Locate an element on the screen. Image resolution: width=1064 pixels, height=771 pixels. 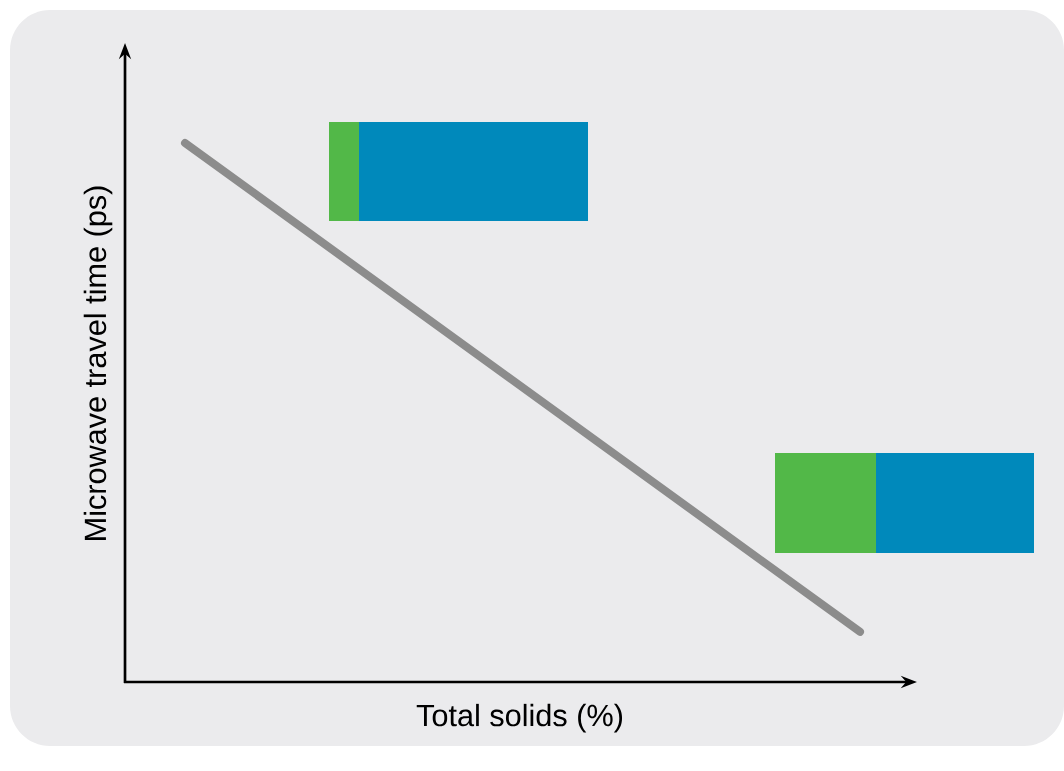
x-axis-title: Total solids (%) is located at coordinates (519, 718).